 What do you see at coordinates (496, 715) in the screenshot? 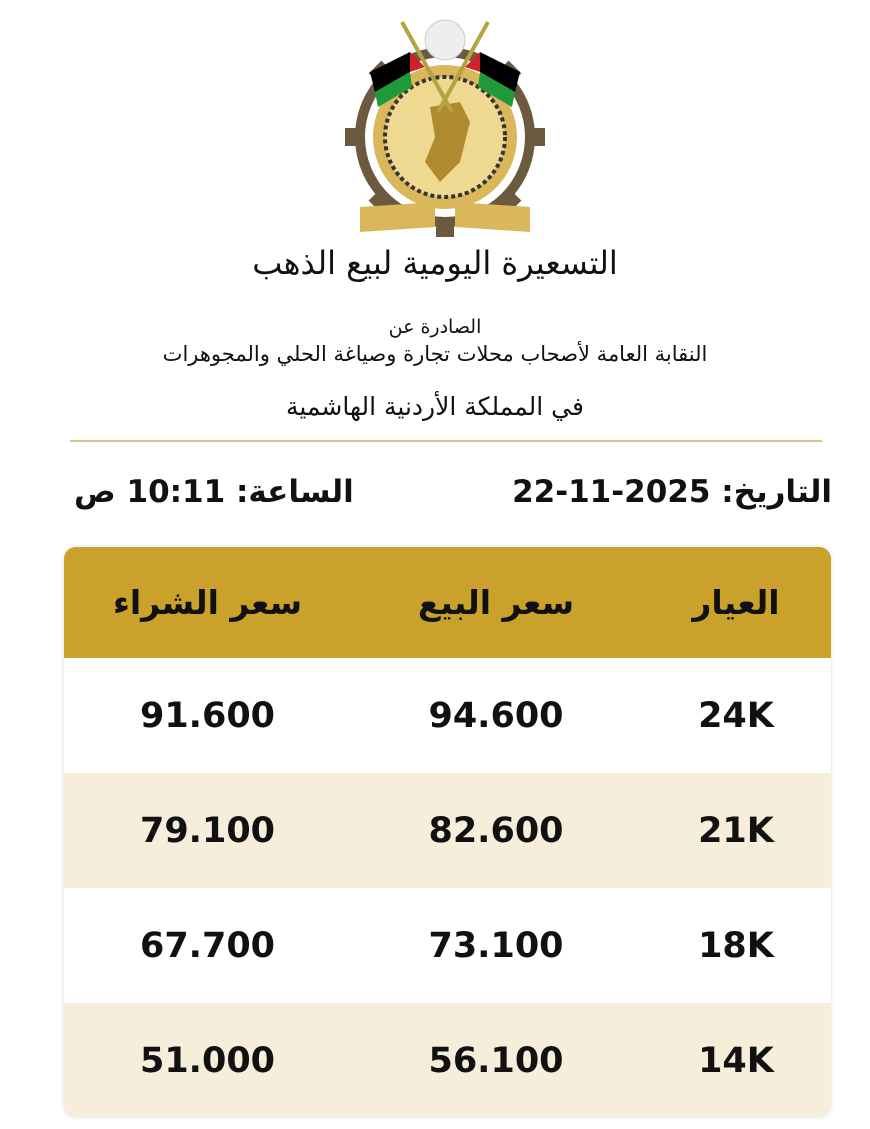
I see `sell-price: 94.600` at bounding box center [496, 715].